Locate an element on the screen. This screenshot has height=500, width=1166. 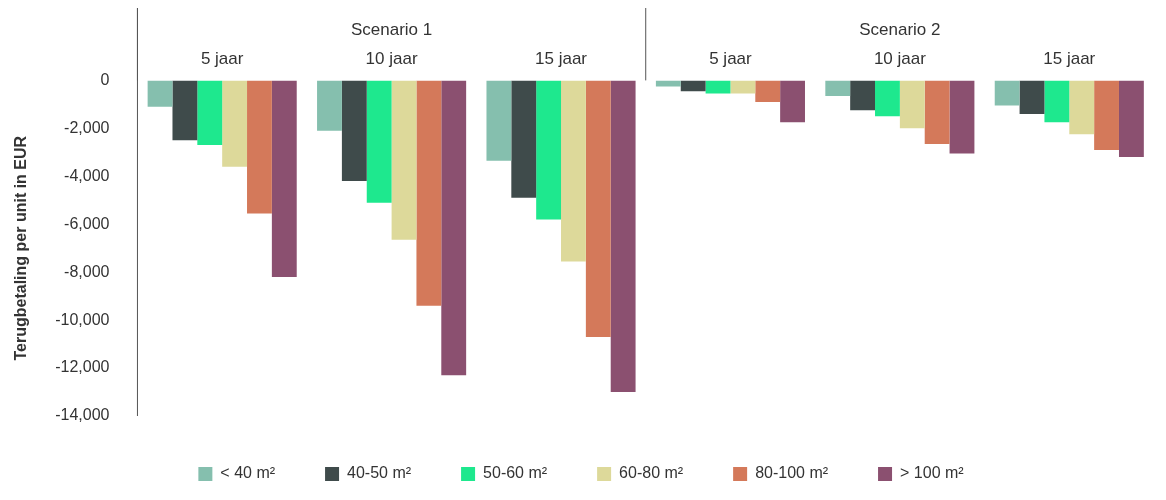
text: Scenario 2 is located at coordinates (900, 29).